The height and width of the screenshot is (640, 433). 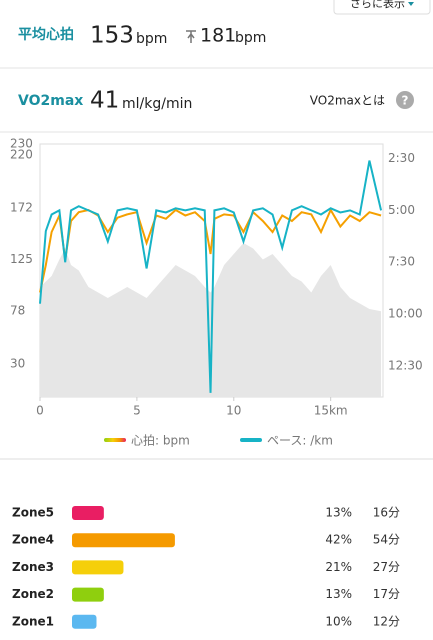 I want to click on zone-name: Zone2, so click(x=33, y=594).